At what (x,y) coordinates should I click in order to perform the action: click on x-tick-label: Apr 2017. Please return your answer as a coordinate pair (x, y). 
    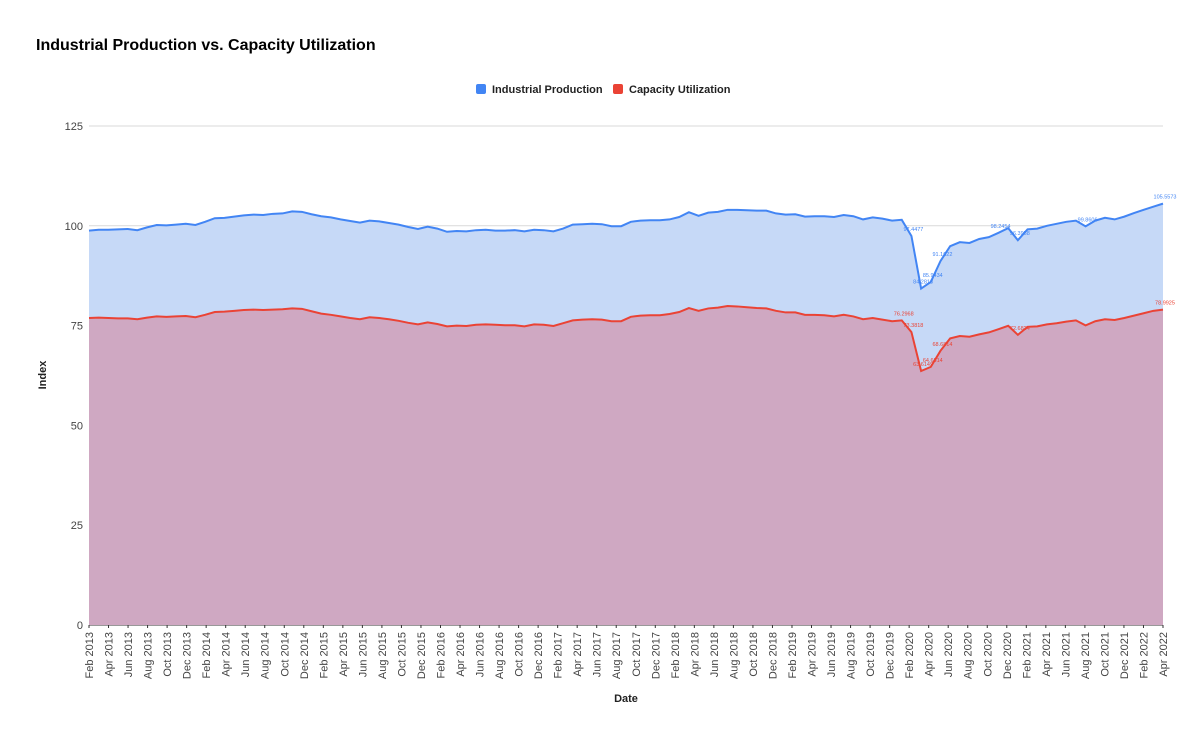
    Looking at the image, I should click on (578, 654).